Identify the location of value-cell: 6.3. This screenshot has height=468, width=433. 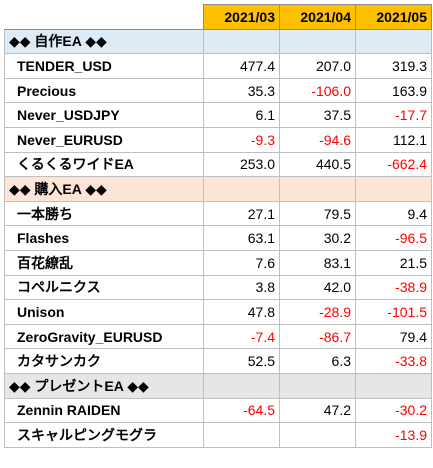
(317, 361).